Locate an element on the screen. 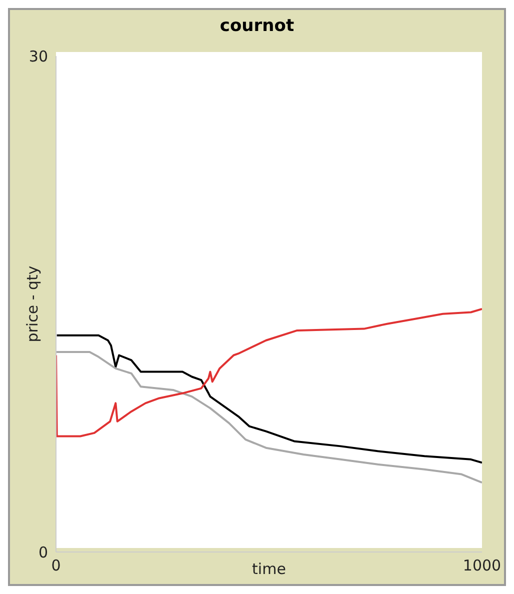 This screenshot has width=514, height=594. chart-title: cournot is located at coordinates (257, 26).